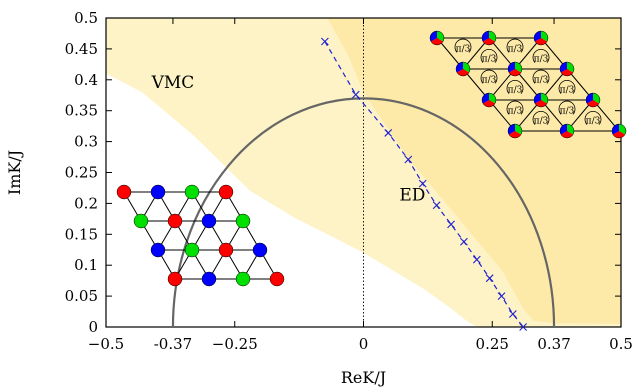 Image resolution: width=639 pixels, height=389 pixels. Describe the element at coordinates (86, 80) in the screenshot. I see `y-tick-label: 0.4` at that location.